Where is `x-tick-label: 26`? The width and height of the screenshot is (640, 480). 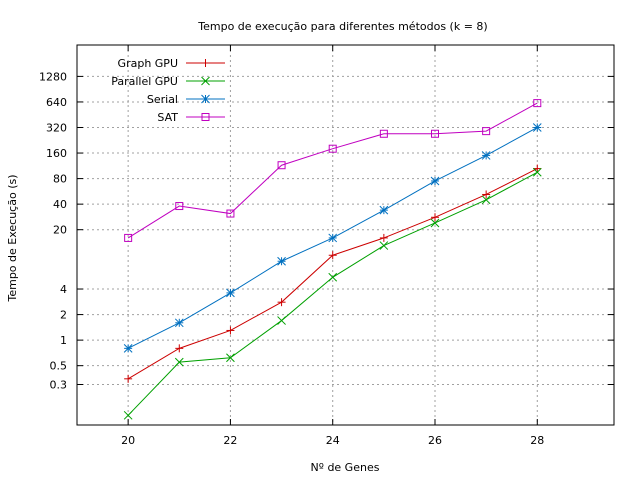
x-tick-label: 26 is located at coordinates (435, 440).